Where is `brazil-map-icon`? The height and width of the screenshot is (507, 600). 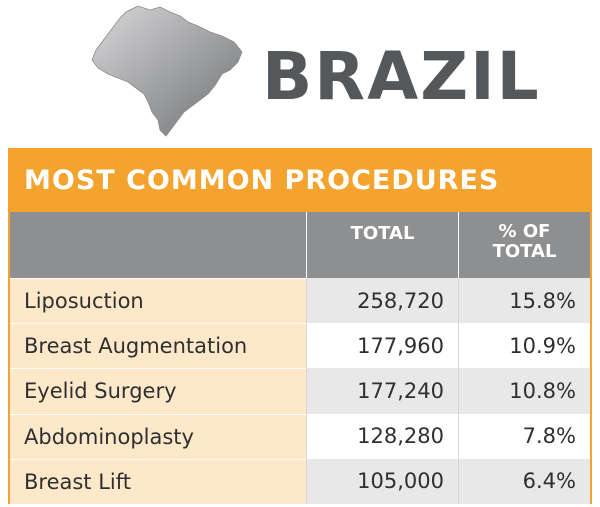 brazil-map-icon is located at coordinates (167, 72).